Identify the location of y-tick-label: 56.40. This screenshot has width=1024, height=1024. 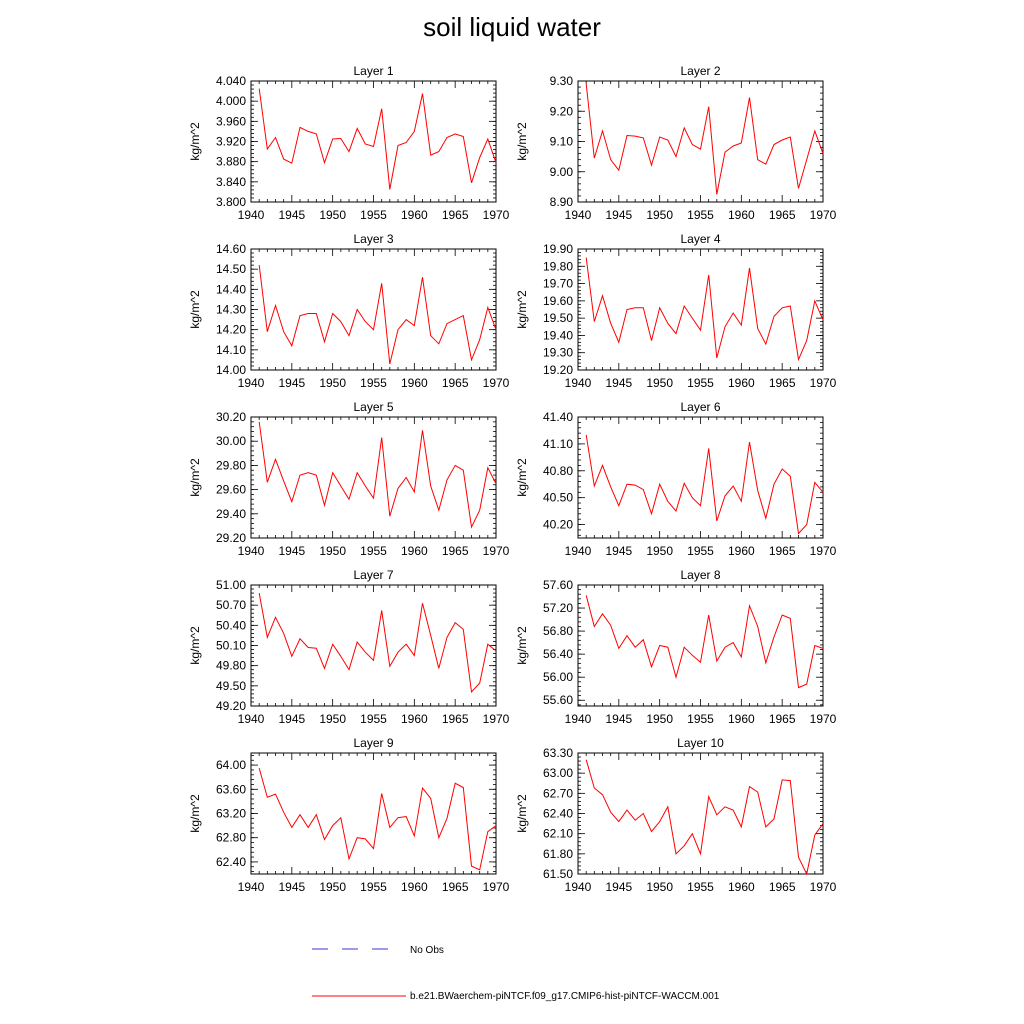
(558, 654).